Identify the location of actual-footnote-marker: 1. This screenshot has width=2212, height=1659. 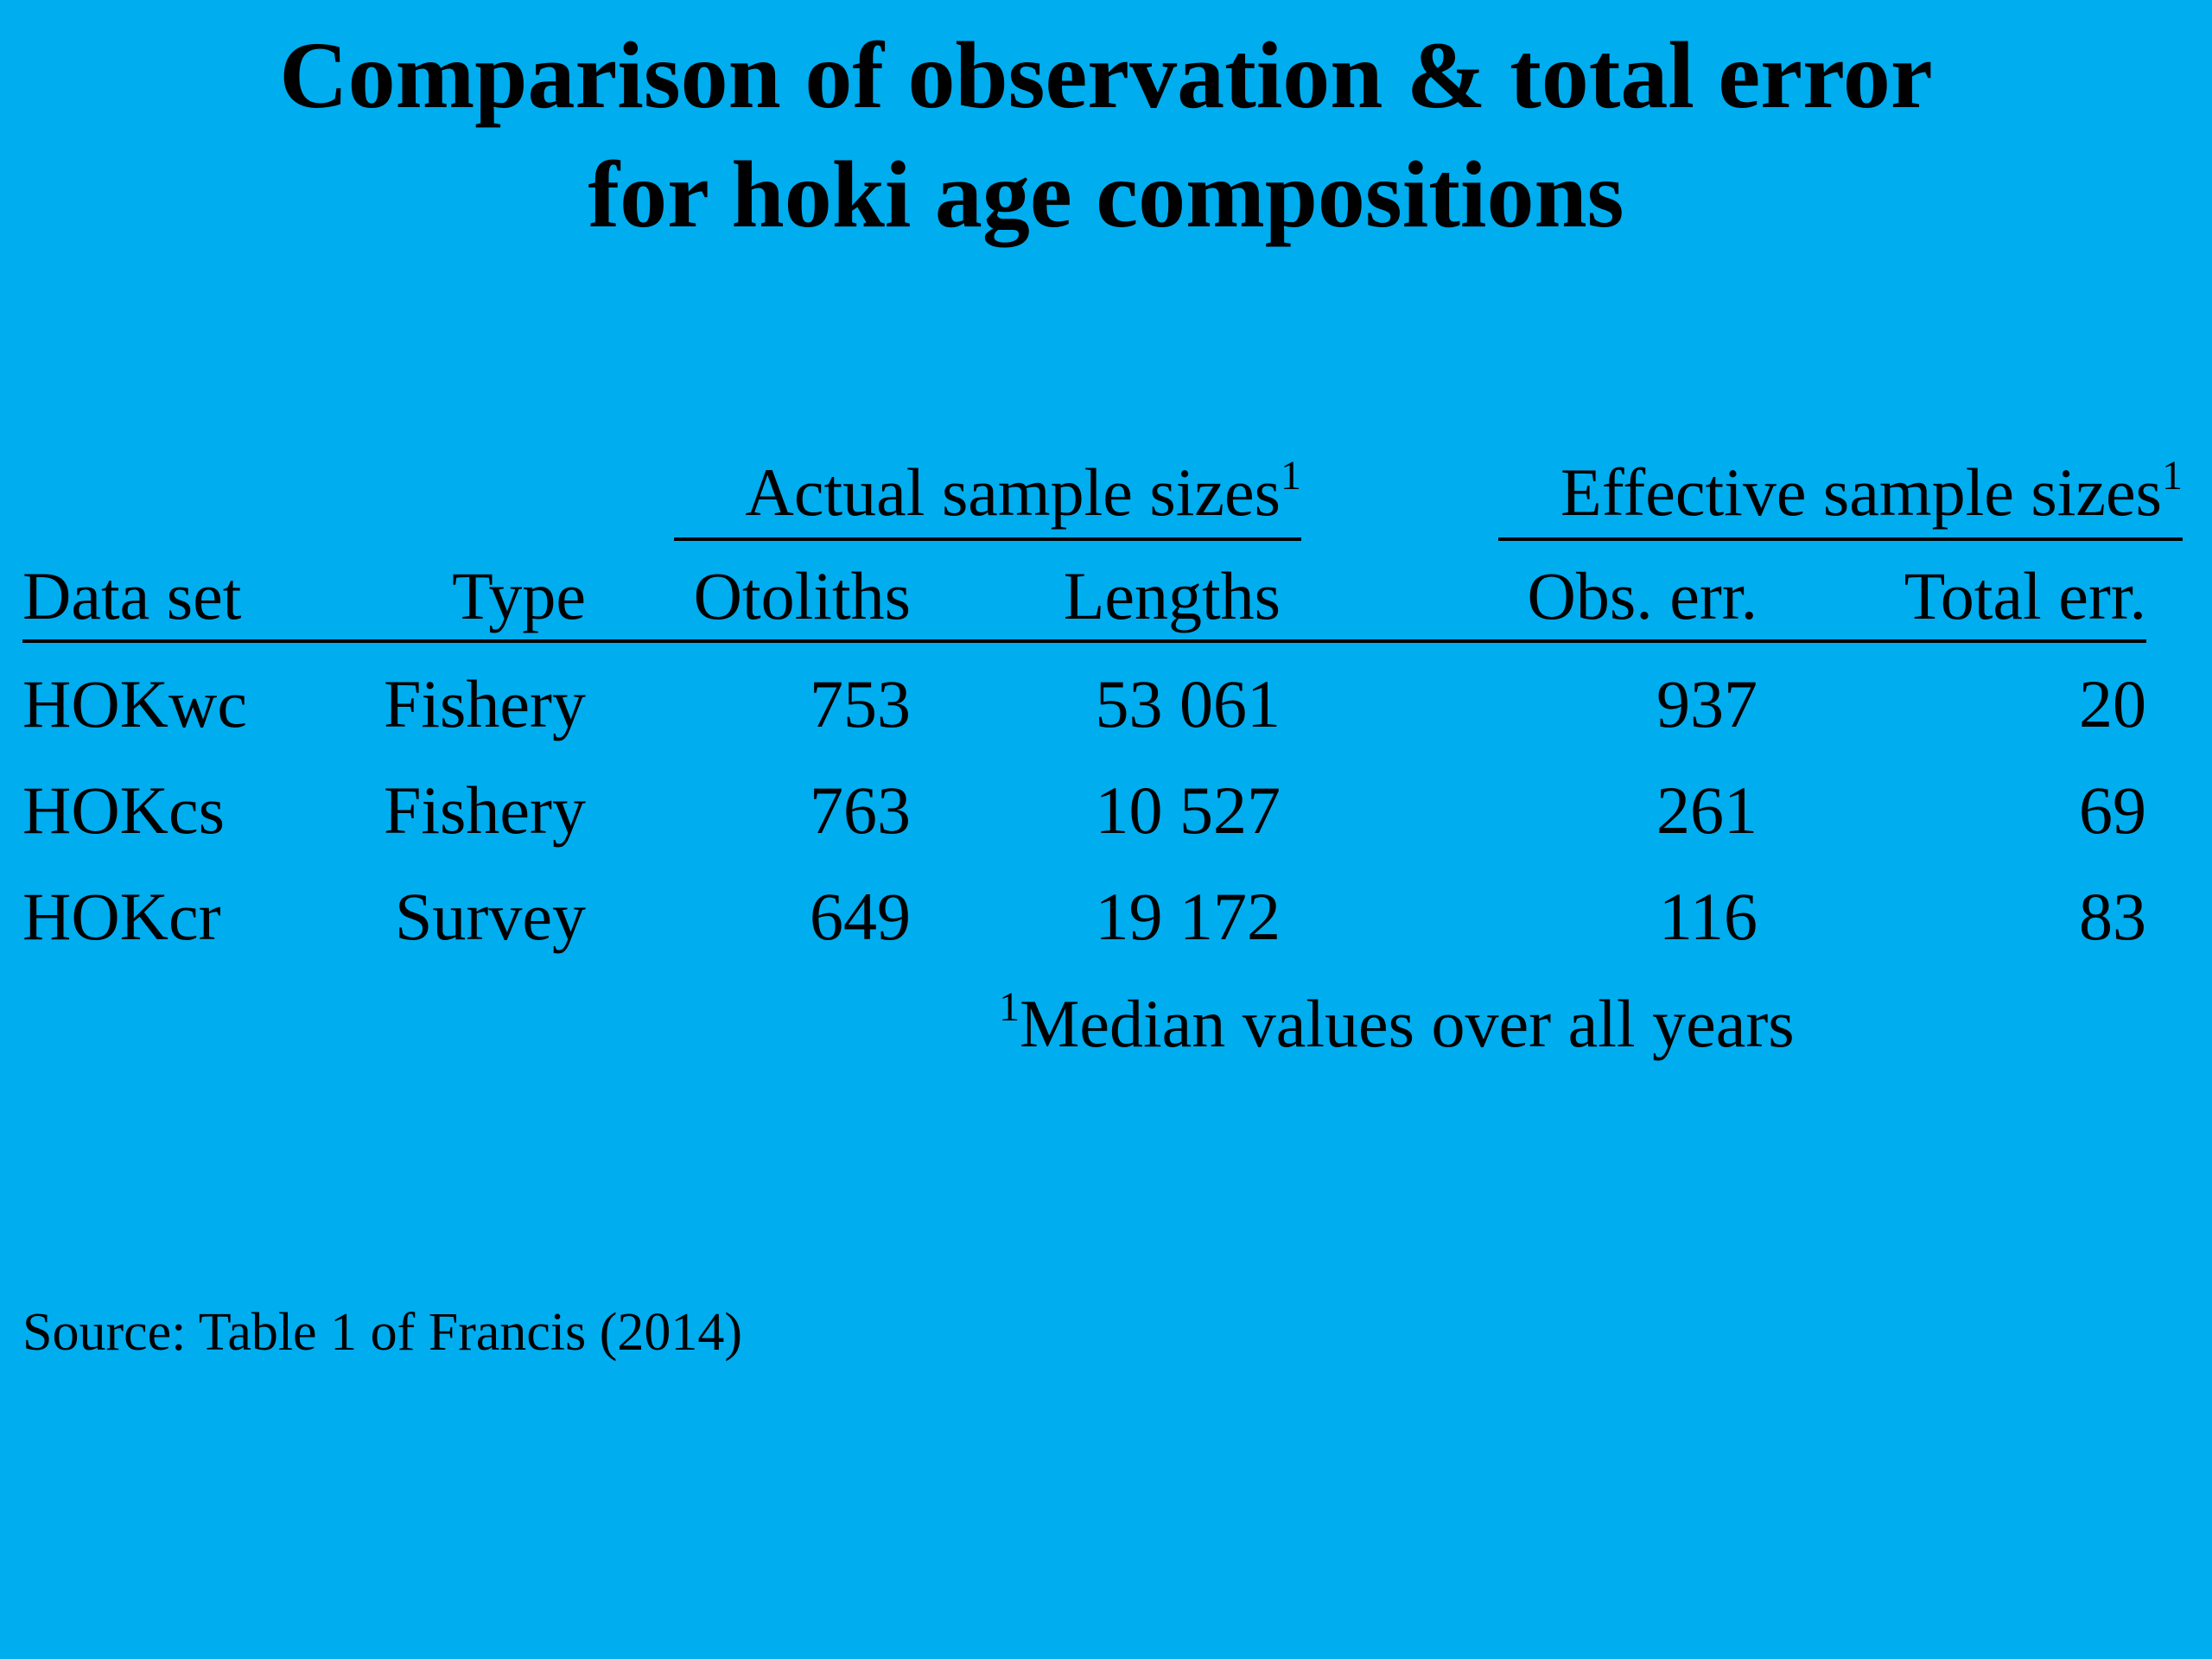
(1291, 476).